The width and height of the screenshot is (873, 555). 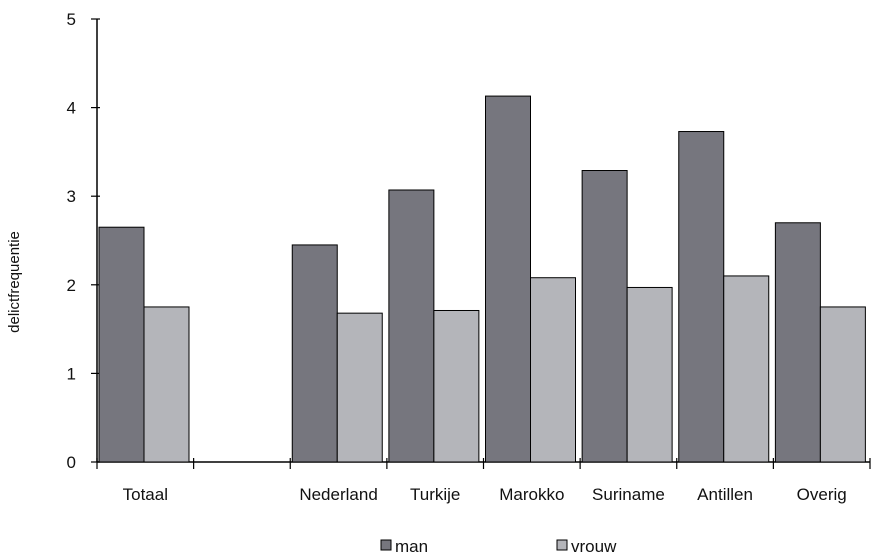 I want to click on x-tick-label: Antillen, so click(x=725, y=494).